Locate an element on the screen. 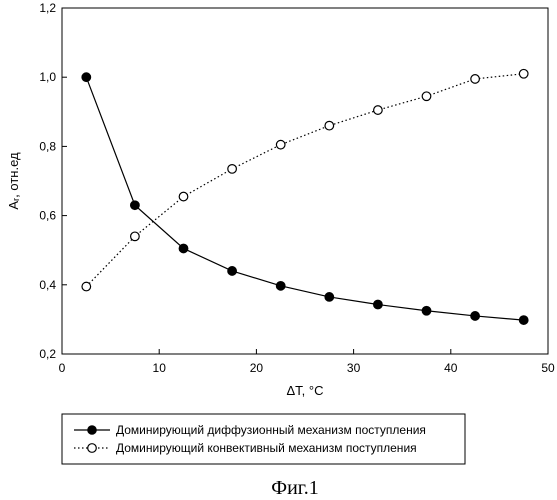 Image resolution: width=557 pixels, height=500 pixels. y-tick-label: 0,6 is located at coordinates (47, 216).